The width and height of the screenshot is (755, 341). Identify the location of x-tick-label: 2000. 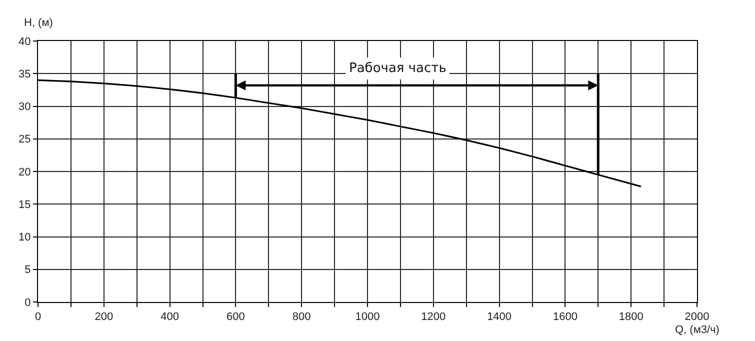
(697, 317).